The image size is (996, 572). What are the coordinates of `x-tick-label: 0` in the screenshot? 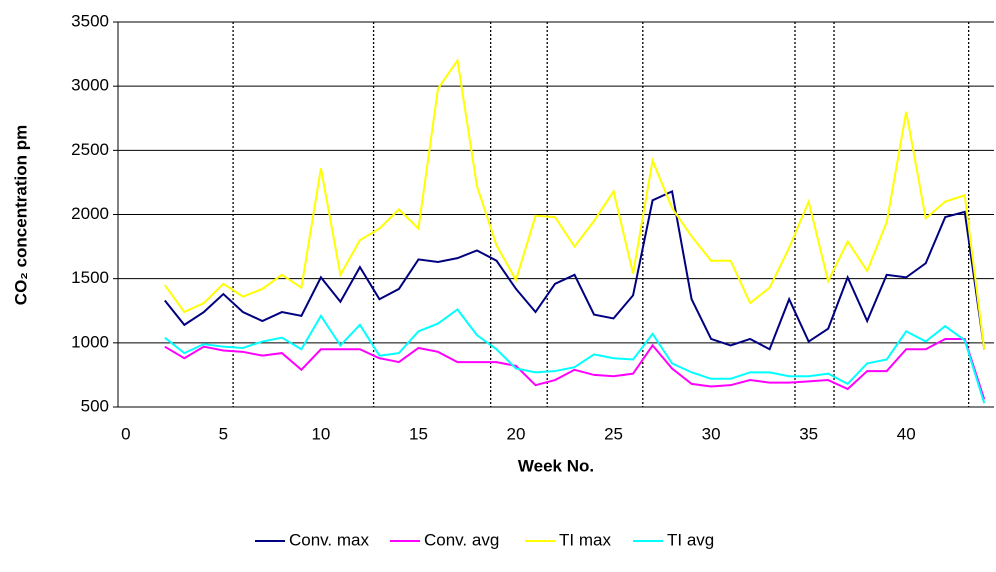 It's located at (125, 433).